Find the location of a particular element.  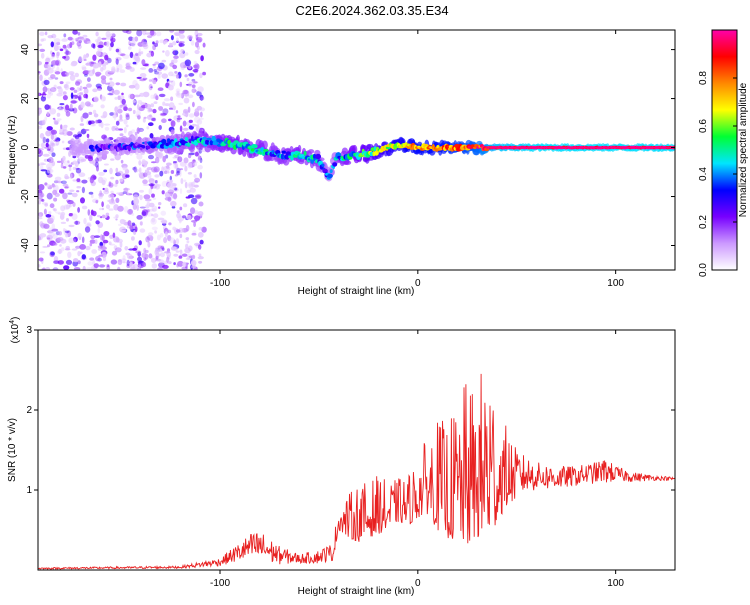

y-tick-label: 20 is located at coordinates (25, 99).